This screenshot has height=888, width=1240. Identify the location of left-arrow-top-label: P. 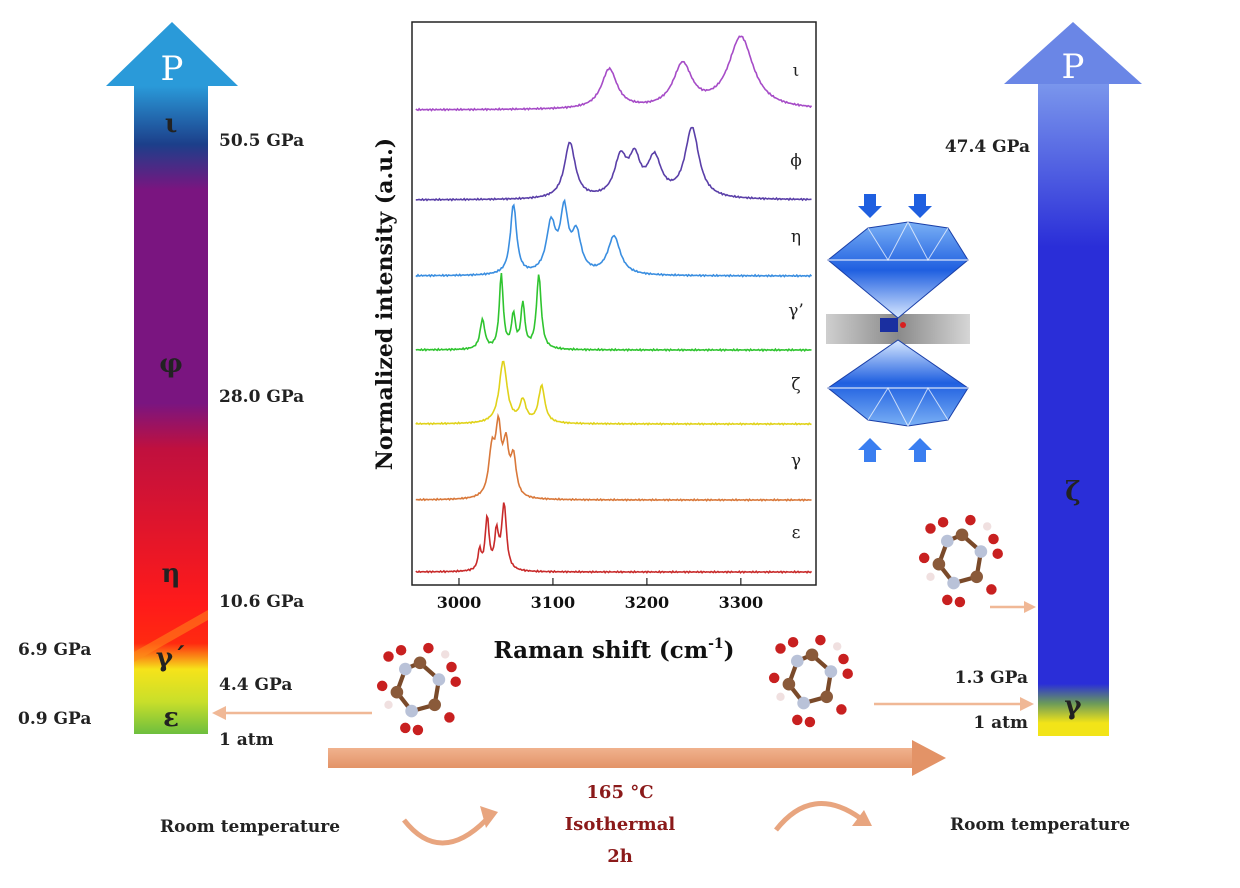
(172, 69).